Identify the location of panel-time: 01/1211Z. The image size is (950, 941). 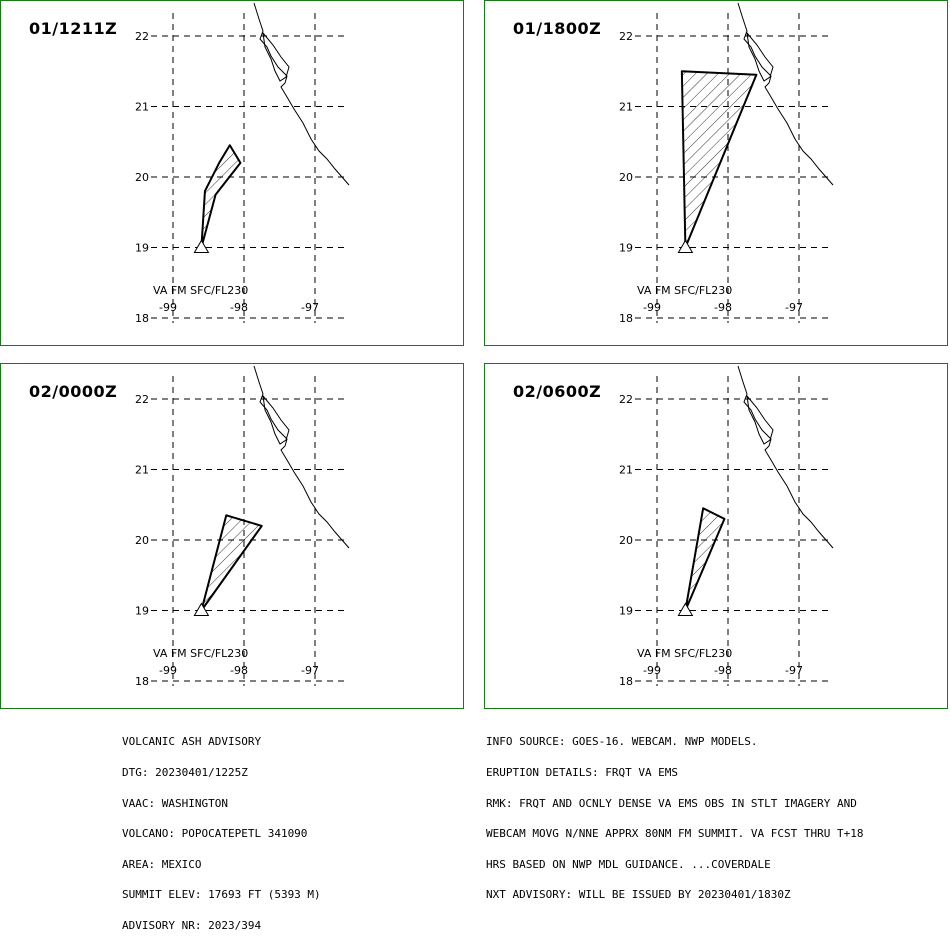
(73, 28).